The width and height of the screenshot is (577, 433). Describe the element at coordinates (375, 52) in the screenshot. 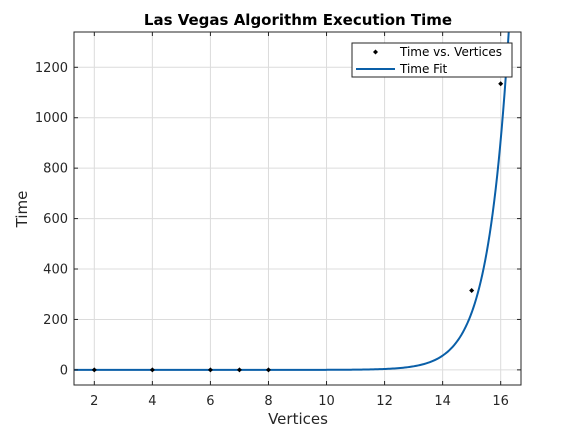

I see `legend-marker-symbol` at that location.